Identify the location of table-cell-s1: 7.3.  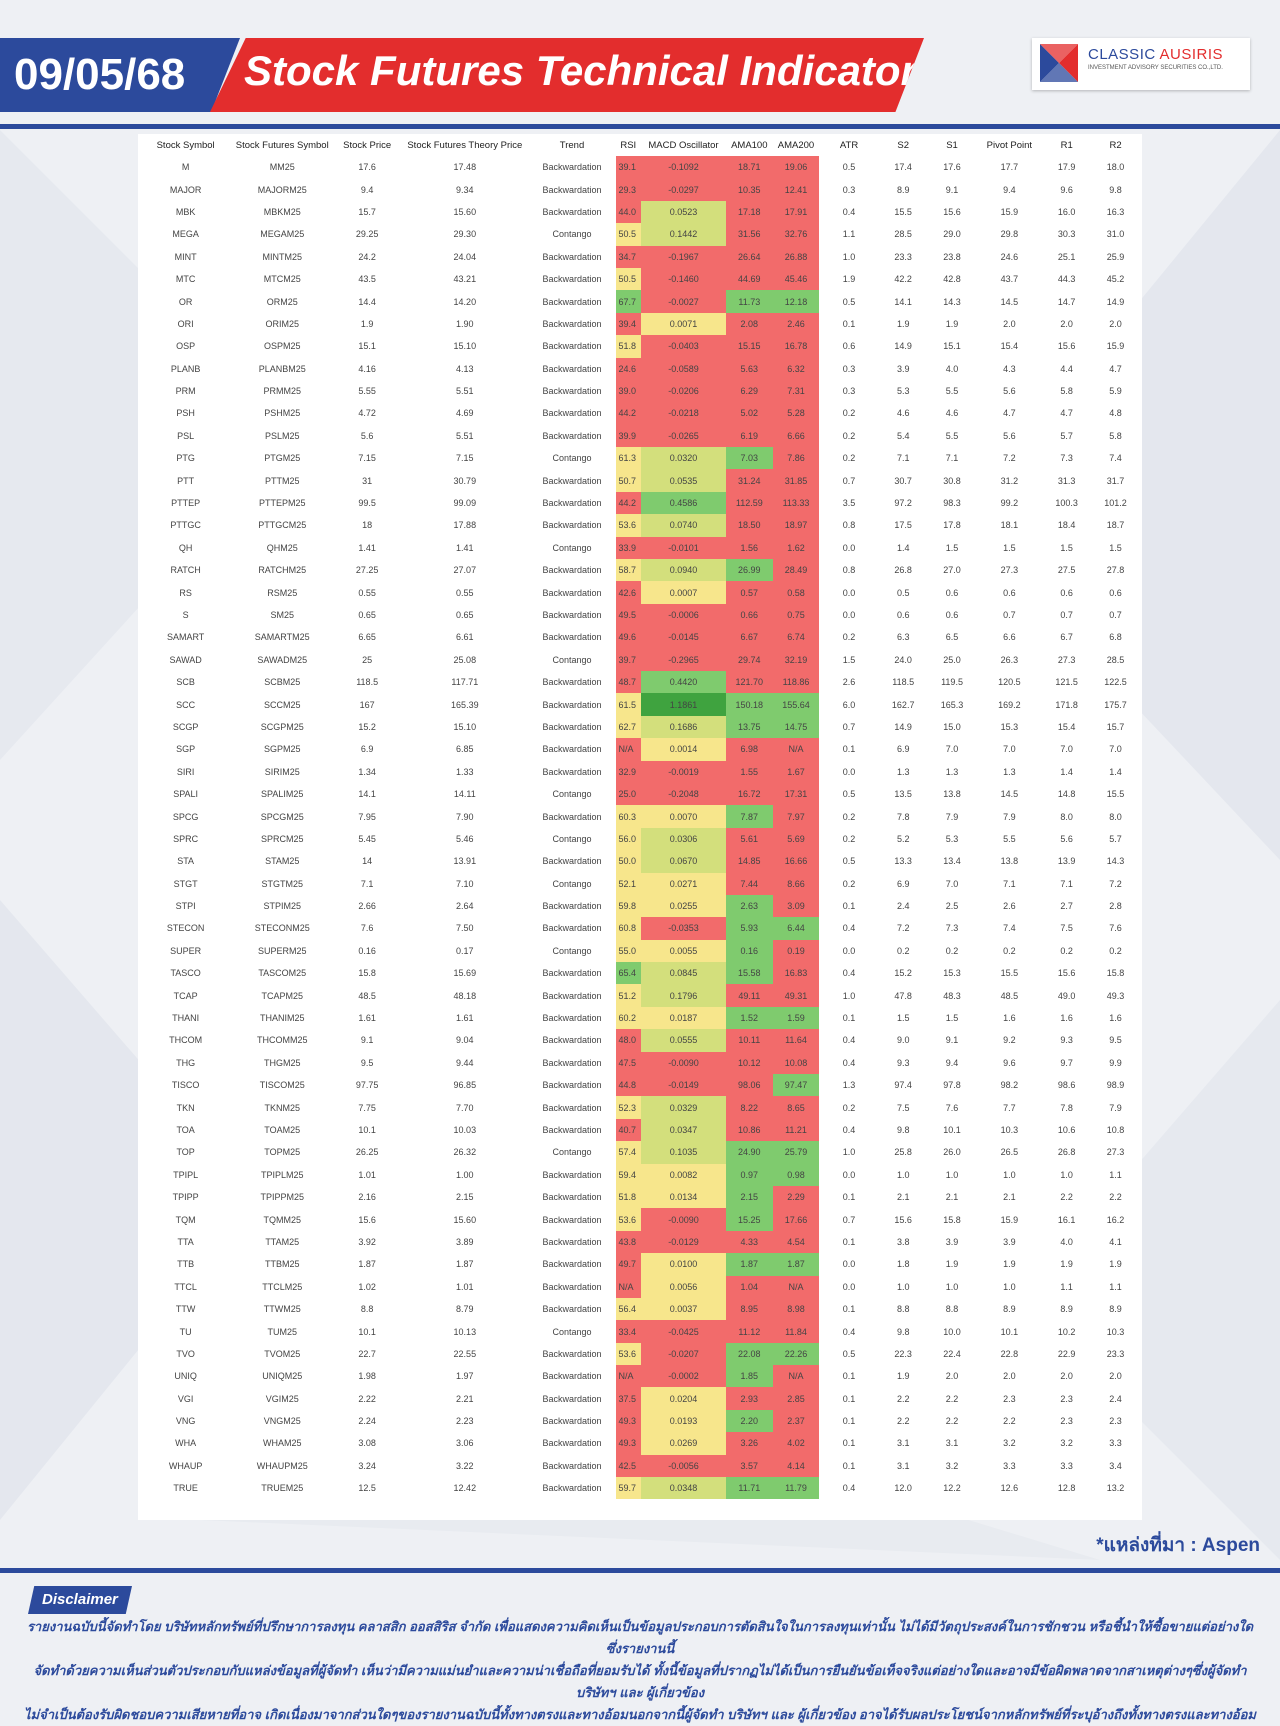
(952, 928).